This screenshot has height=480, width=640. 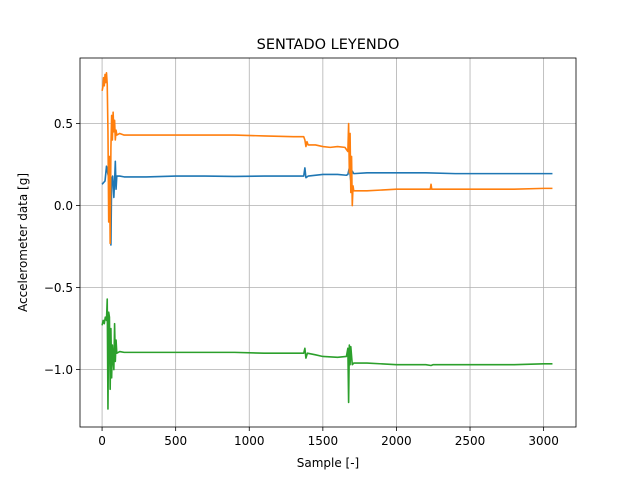 I want to click on chart-title: SENTADO LEYENDO, so click(x=328, y=45).